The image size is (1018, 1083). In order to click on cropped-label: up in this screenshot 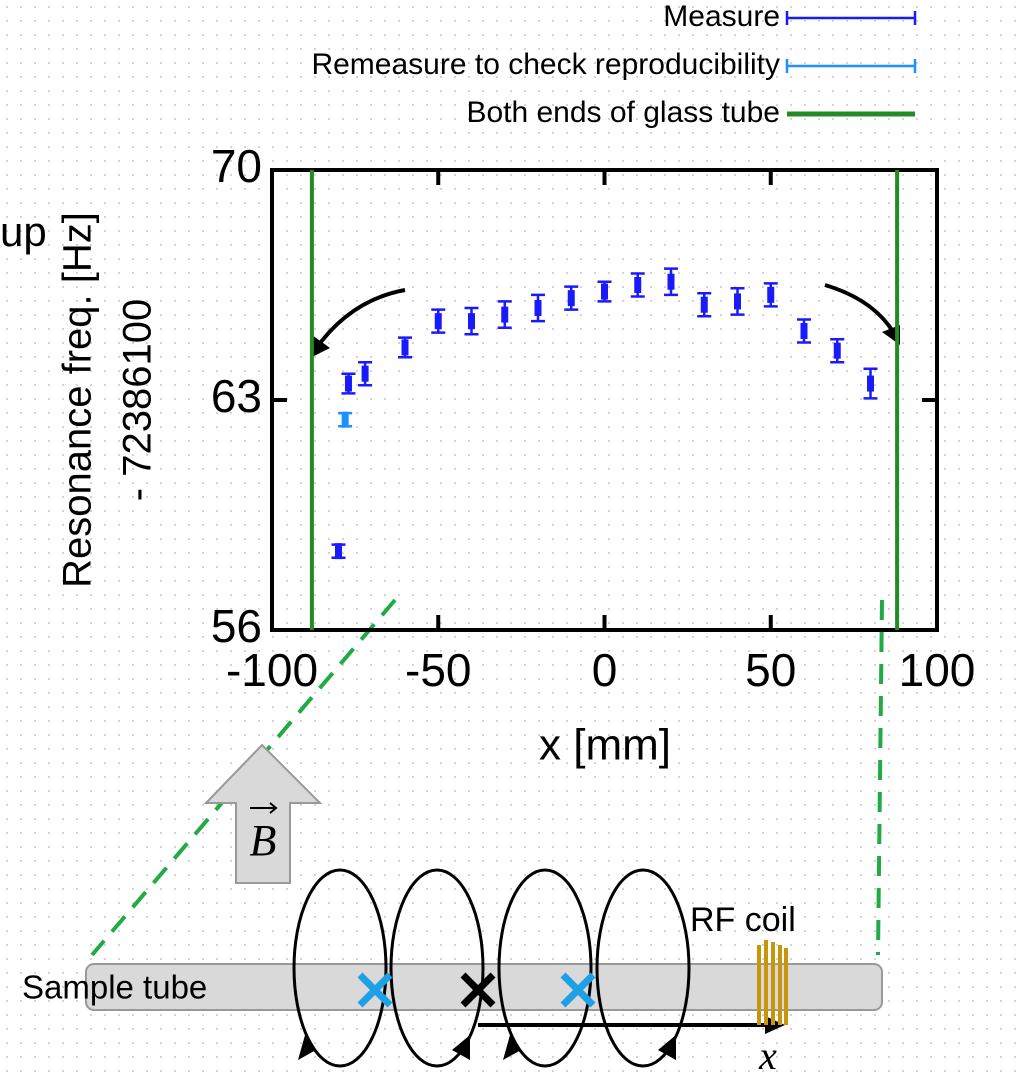, I will do `click(23, 231)`.